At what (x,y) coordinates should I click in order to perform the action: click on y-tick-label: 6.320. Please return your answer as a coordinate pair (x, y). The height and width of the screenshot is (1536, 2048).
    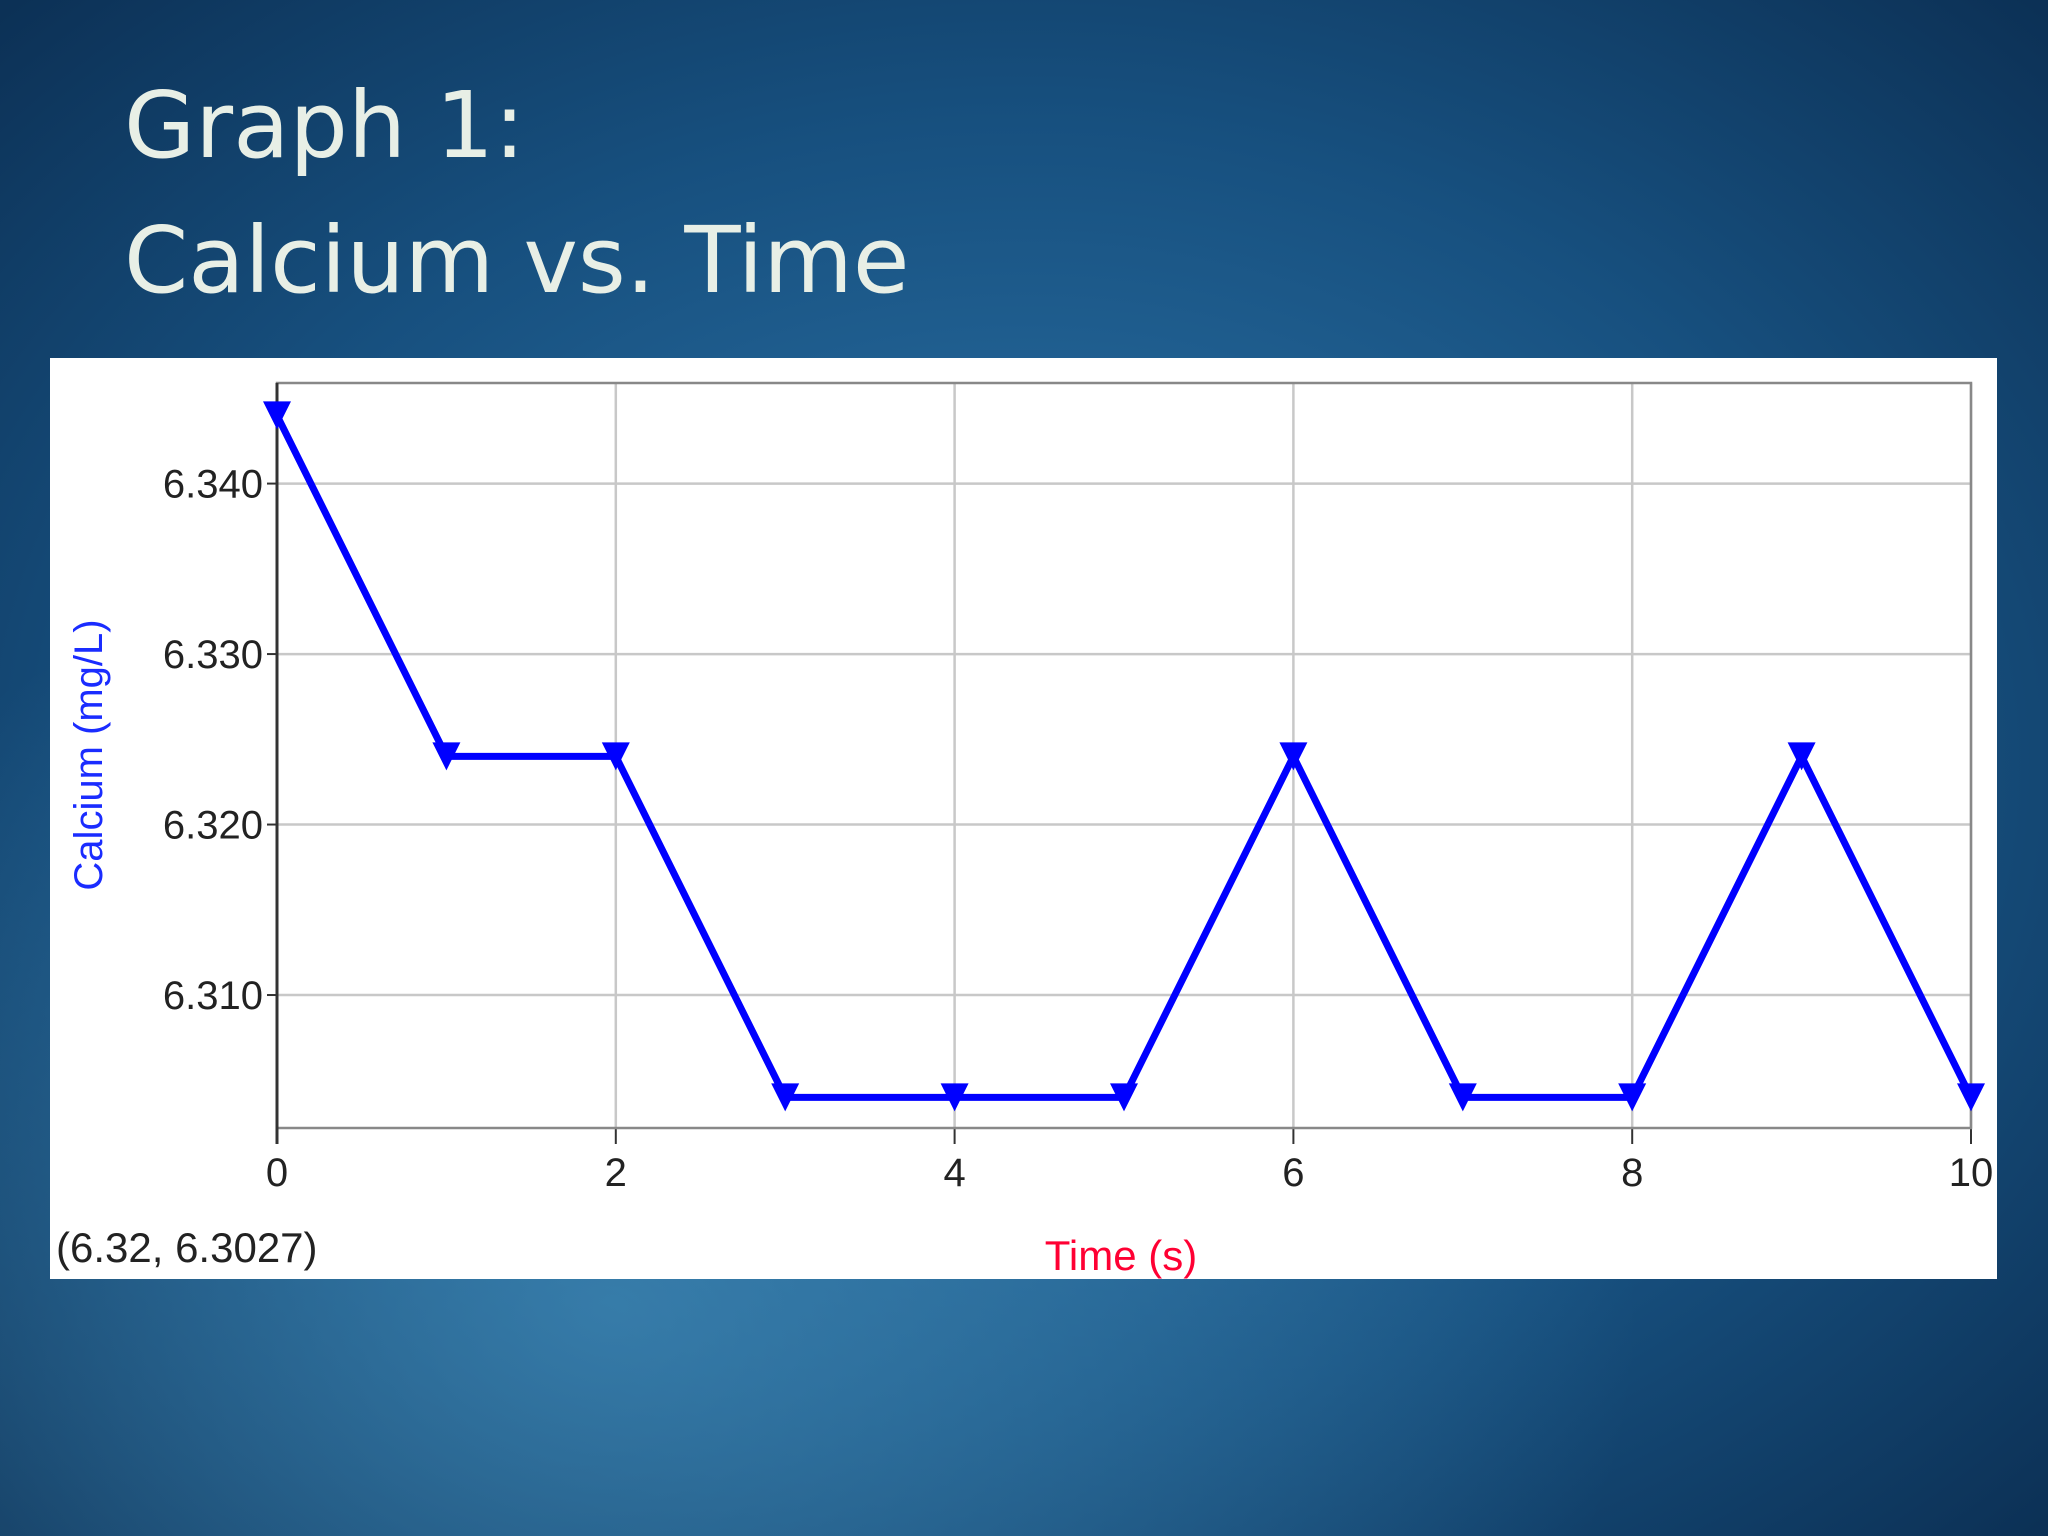
    Looking at the image, I should click on (213, 826).